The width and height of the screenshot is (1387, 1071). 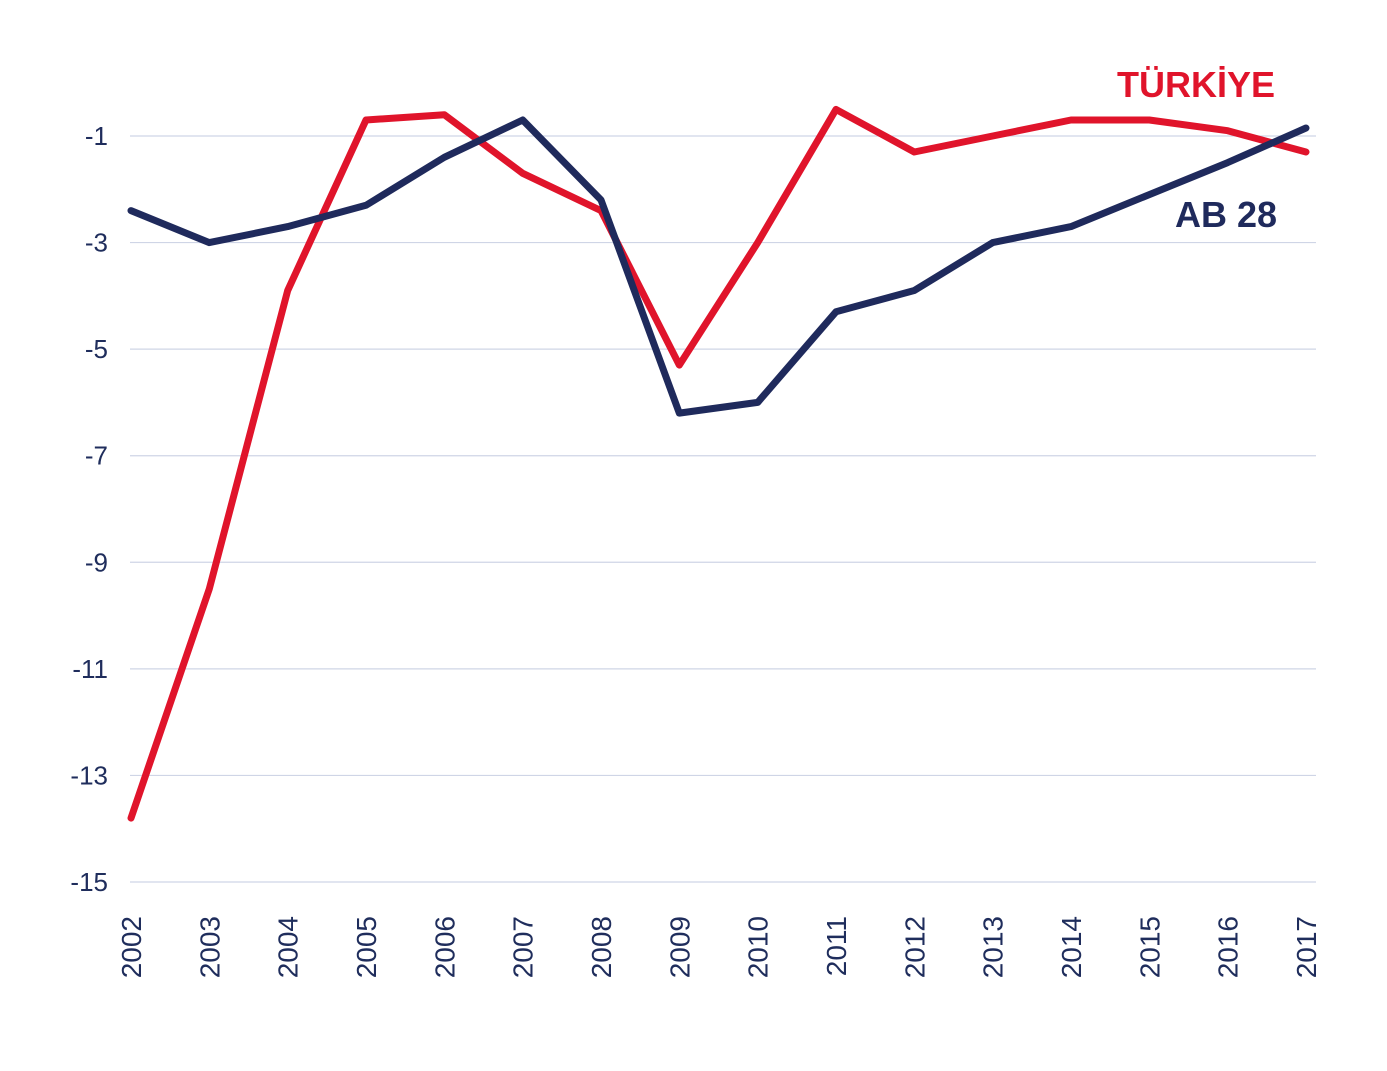 I want to click on x-tick-label: 2012, so click(x=914, y=947).